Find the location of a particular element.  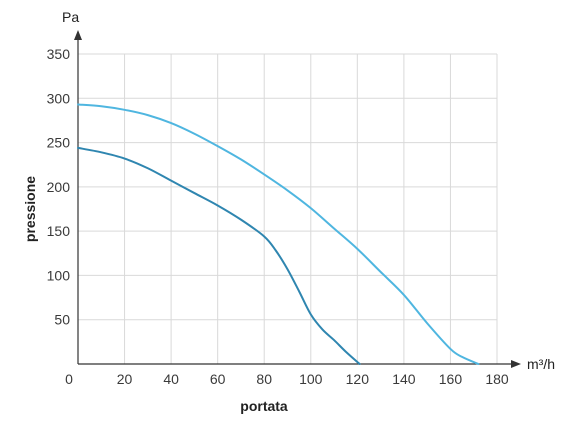

y-tick-label-150: 150 is located at coordinates (59, 231).